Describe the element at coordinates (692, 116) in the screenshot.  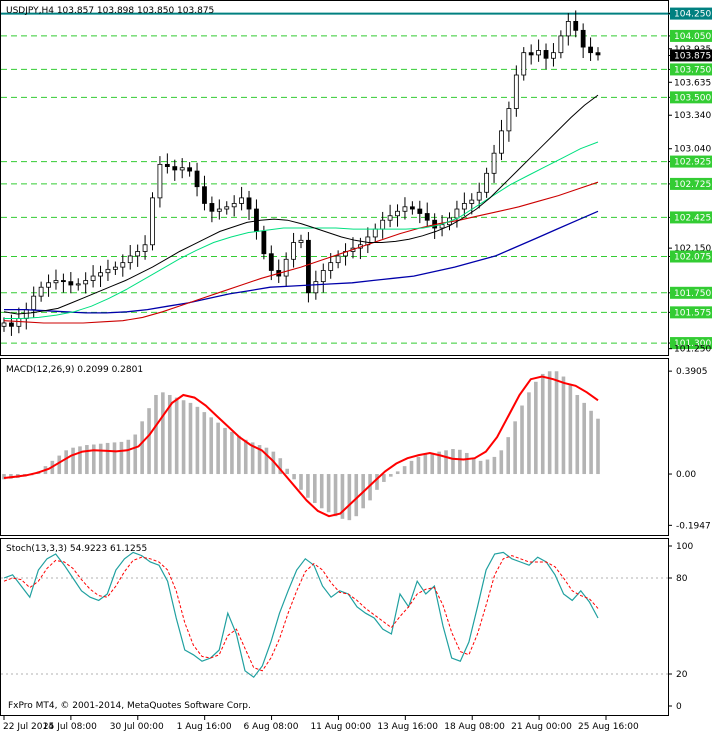
I see `price-tick-label: 103.340` at that location.